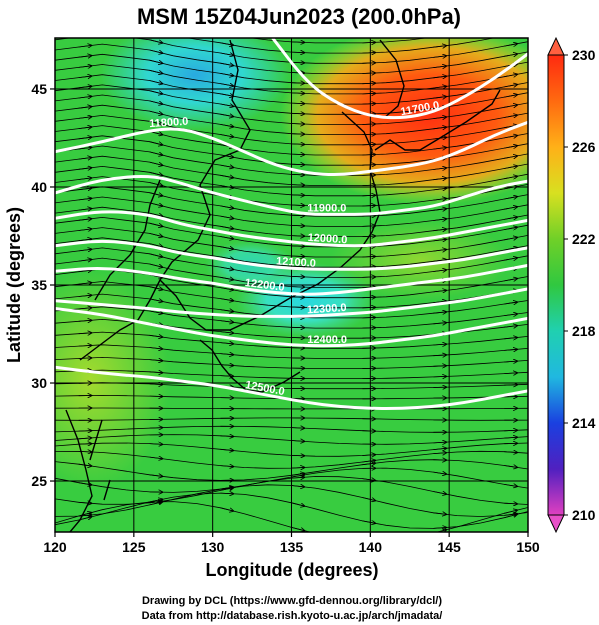 The image size is (599, 625). I want to click on contour-label: 12100.0, so click(296, 262).